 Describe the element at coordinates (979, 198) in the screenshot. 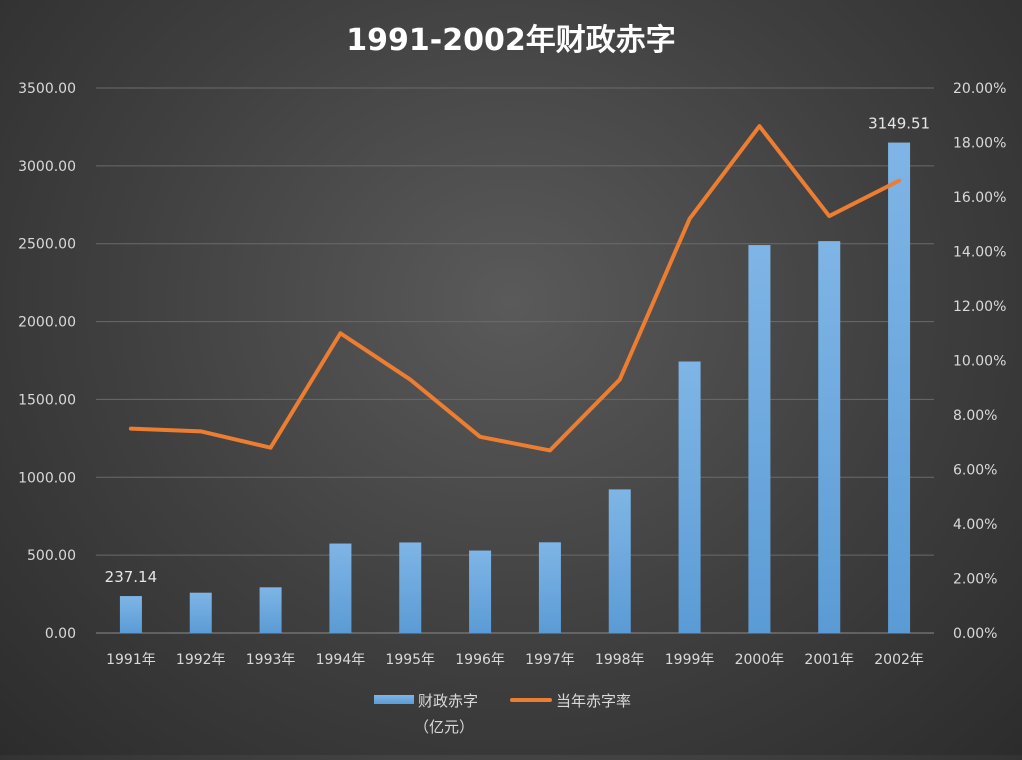

I see `right-axis-tick-label: 16.00%` at that location.